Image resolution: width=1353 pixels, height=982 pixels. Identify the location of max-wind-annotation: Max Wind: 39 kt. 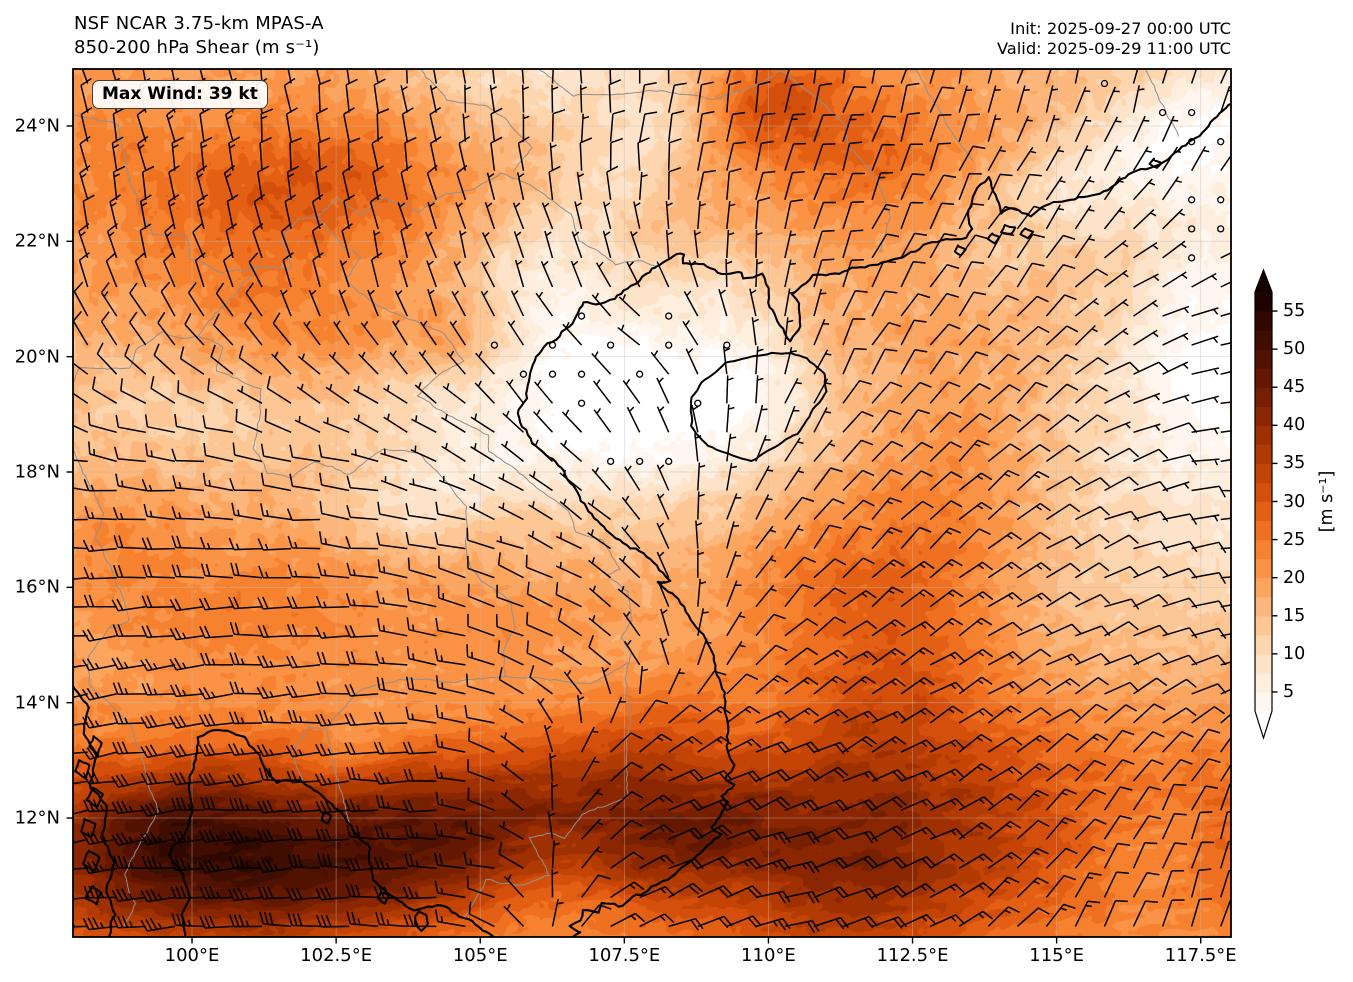
(180, 94).